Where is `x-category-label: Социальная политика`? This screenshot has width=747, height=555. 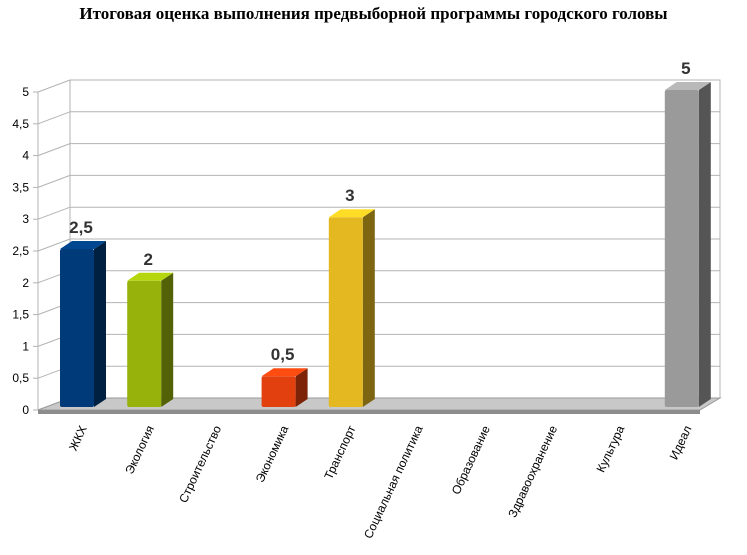
x-category-label: Социальная политика is located at coordinates (393, 482).